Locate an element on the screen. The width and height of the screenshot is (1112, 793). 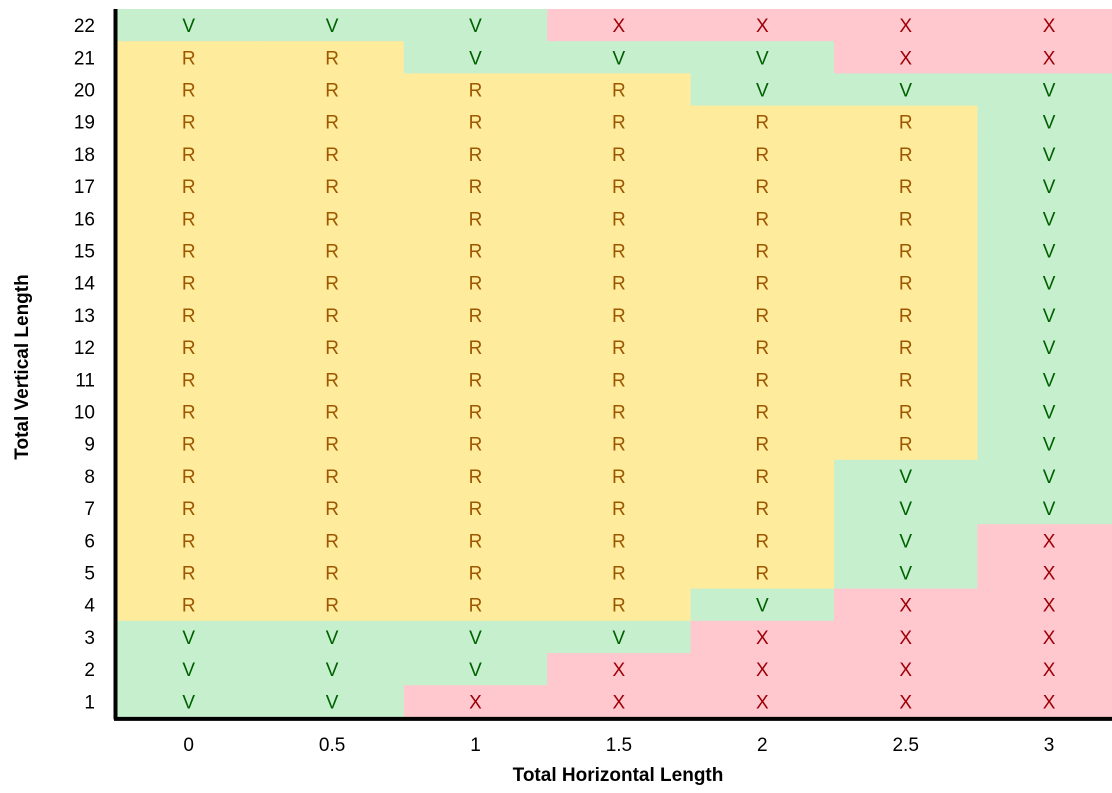
x-tick-label: 1 is located at coordinates (475, 745).